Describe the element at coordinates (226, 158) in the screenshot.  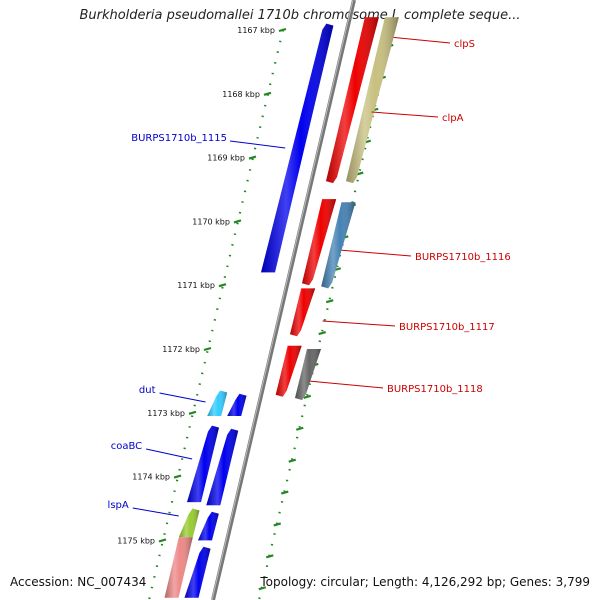
I see `ruler-tick-label: 1169 kbp` at that location.